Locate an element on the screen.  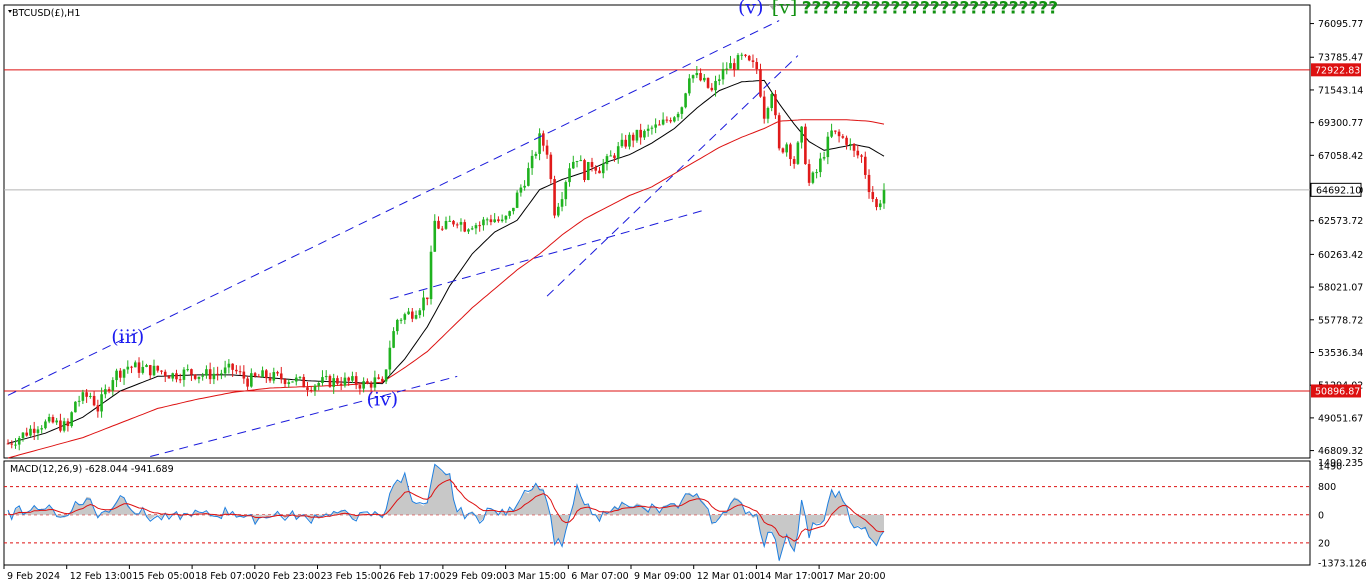
macd-tick-label: -1373.126 is located at coordinates (1342, 564).